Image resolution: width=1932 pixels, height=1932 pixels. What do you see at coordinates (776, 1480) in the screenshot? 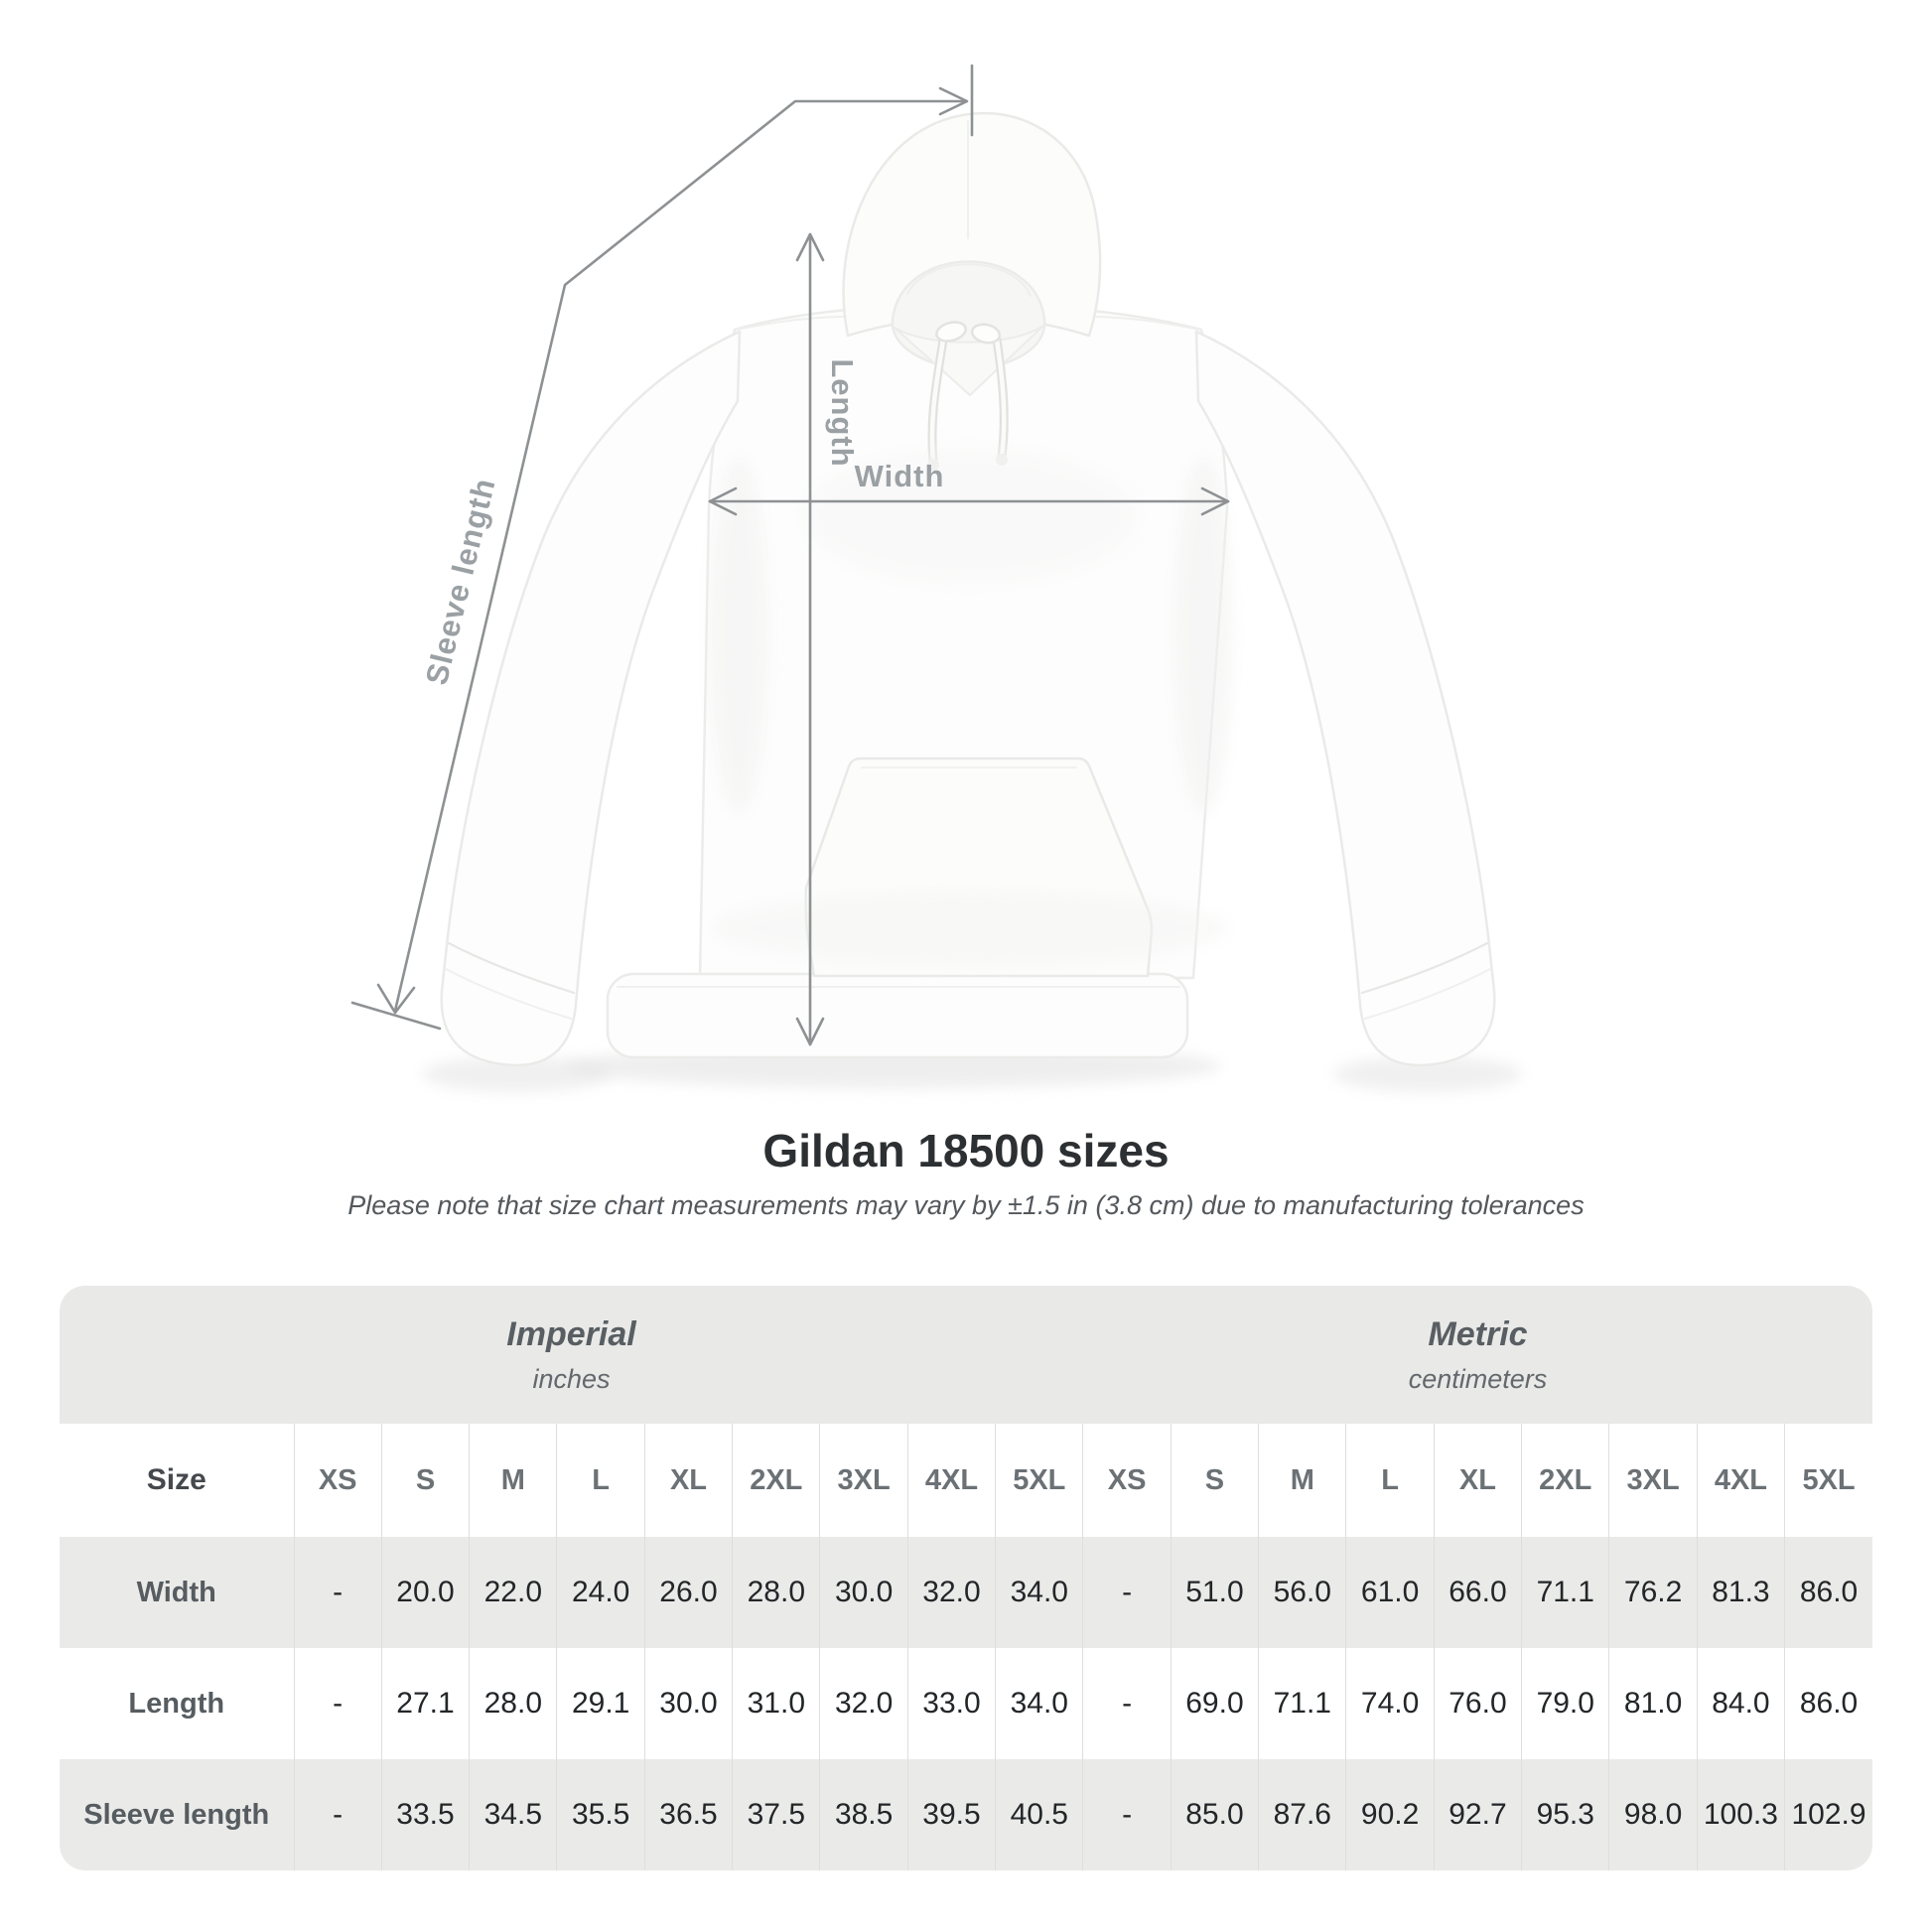
I see `size-header-imperial-2xl: 2XL` at bounding box center [776, 1480].